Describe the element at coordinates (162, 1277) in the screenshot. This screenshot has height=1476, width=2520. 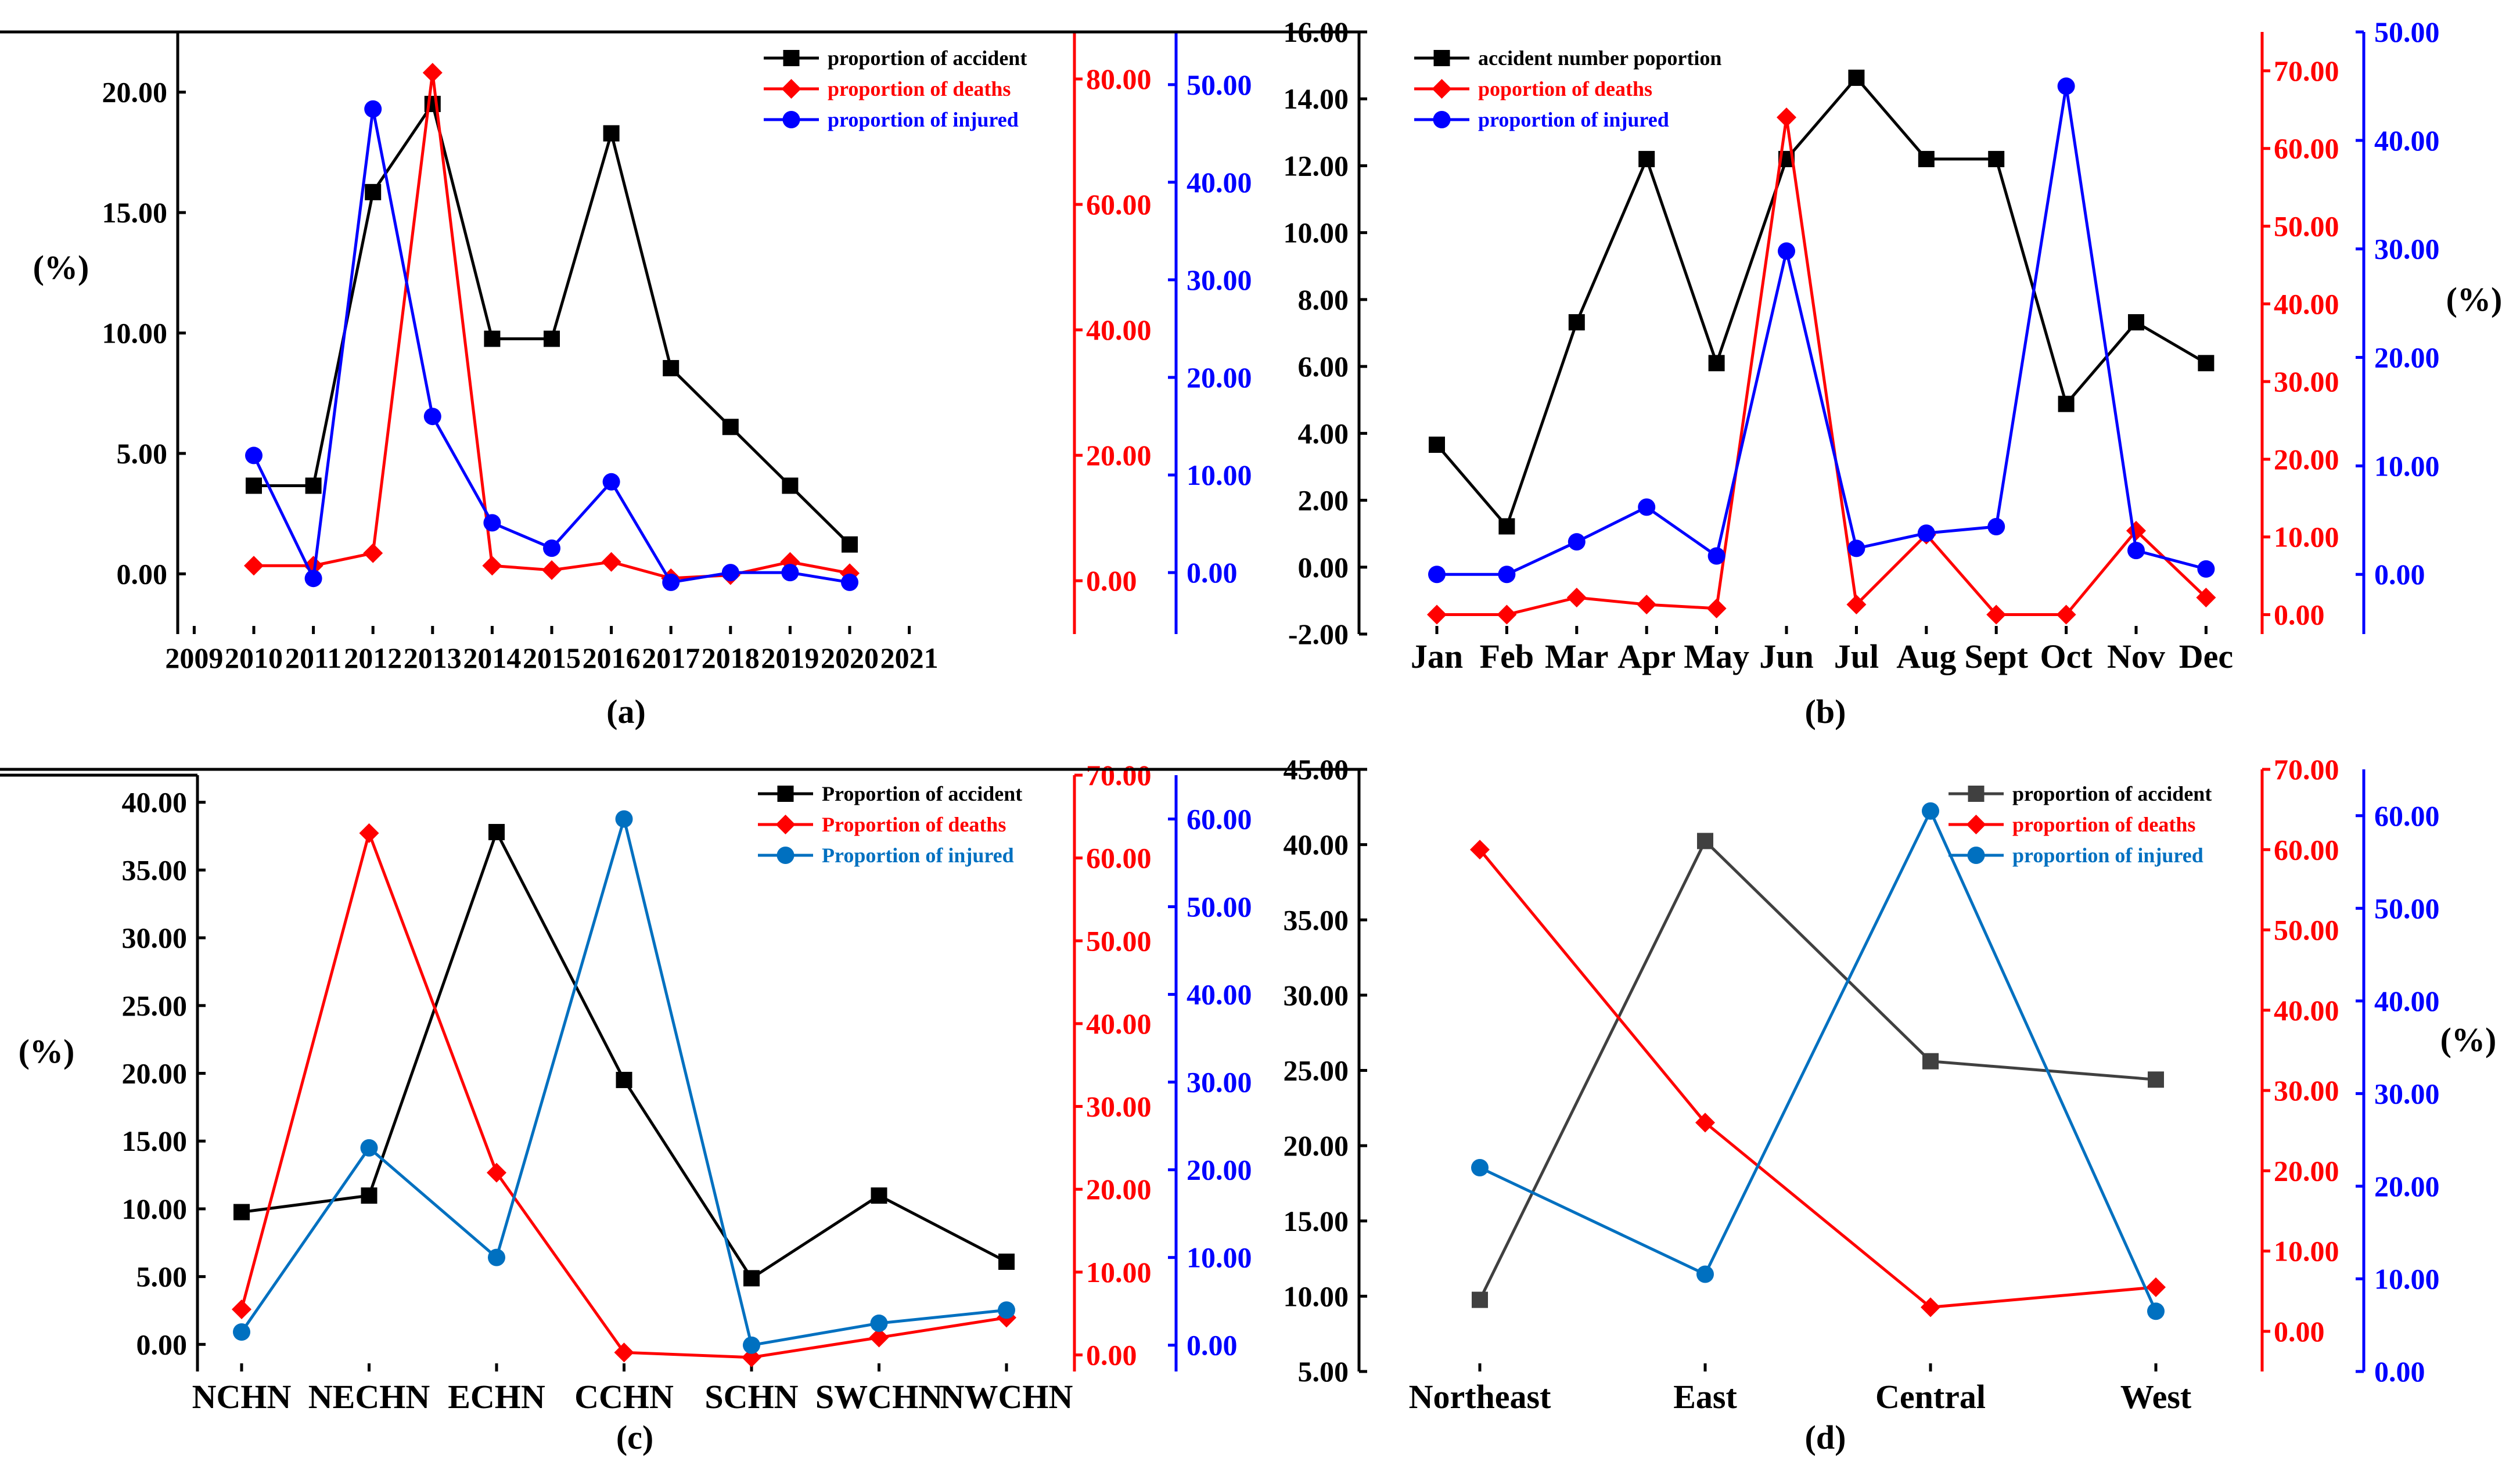
I see `left-tick-label: 5.00` at that location.